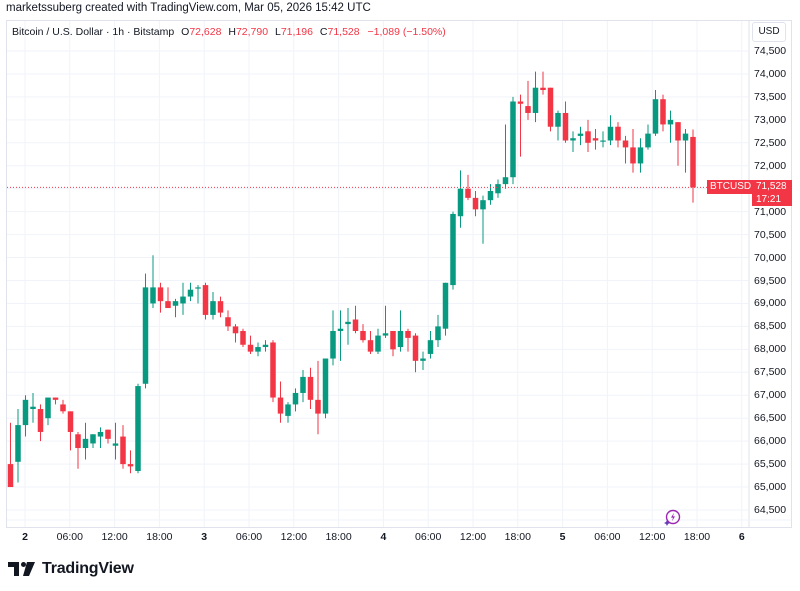 Image resolution: width=800 pixels, height=591 pixels. Describe the element at coordinates (343, 32) in the screenshot. I see `close-value: 71,528` at that location.